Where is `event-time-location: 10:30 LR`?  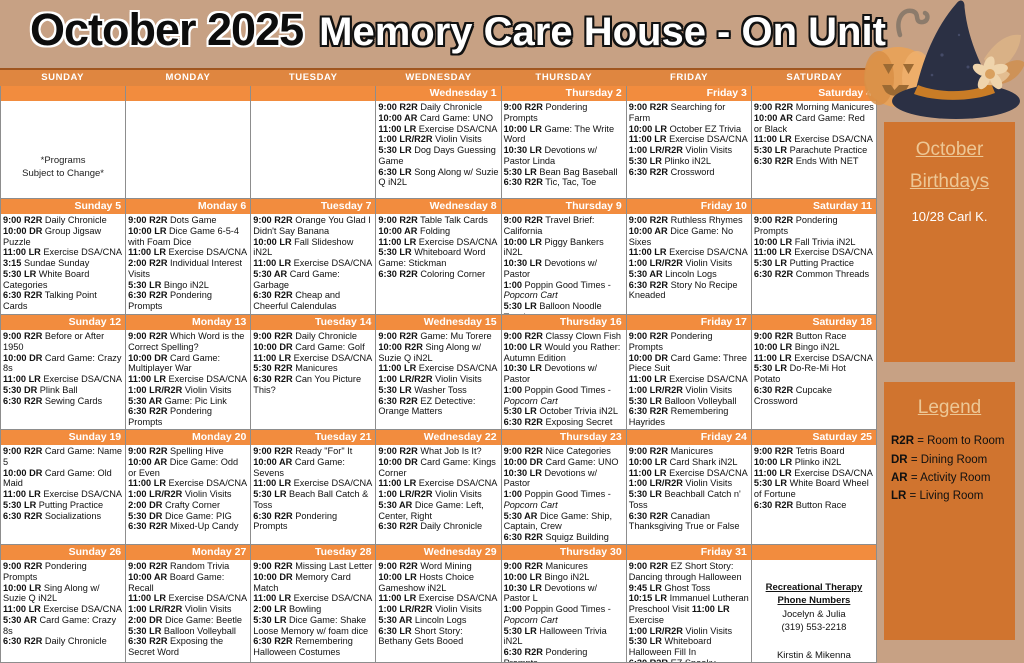
event-time-location: 10:30 LR is located at coordinates (523, 473).